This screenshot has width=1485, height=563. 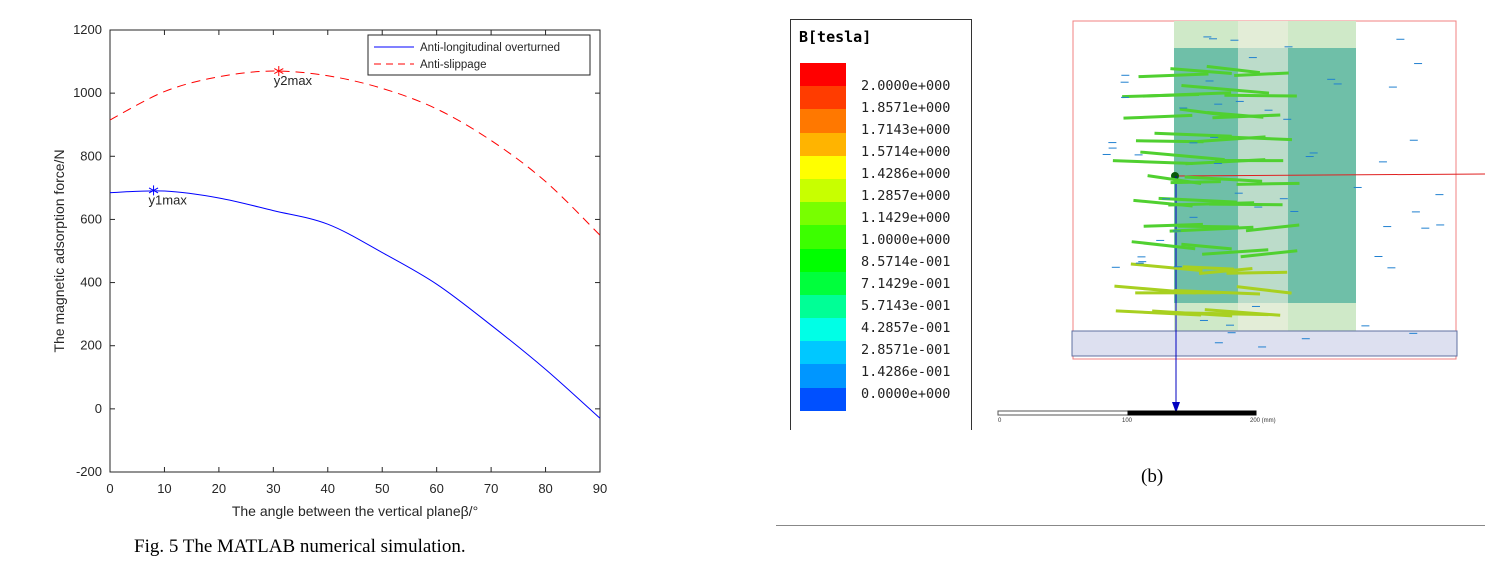 I want to click on x-tick-label: 90, so click(x=600, y=488).